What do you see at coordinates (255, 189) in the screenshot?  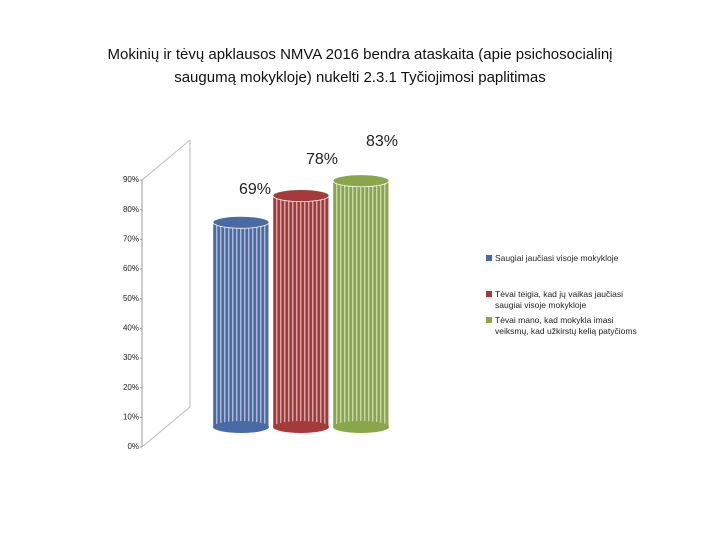 I see `value-label: 69%` at bounding box center [255, 189].